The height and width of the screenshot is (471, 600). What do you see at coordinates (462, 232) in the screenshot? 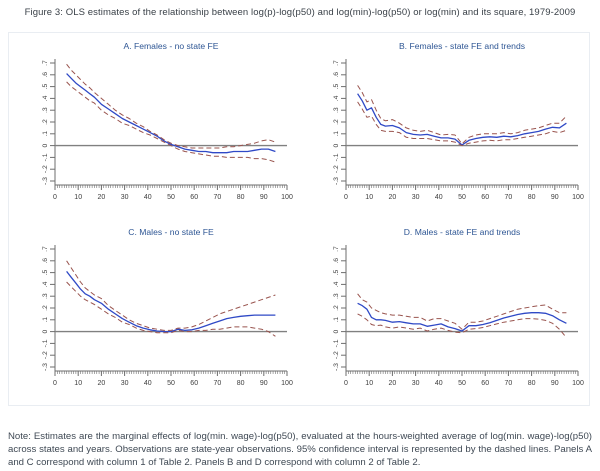
I see `panel-title: D. Males - state FE and trends` at bounding box center [462, 232].